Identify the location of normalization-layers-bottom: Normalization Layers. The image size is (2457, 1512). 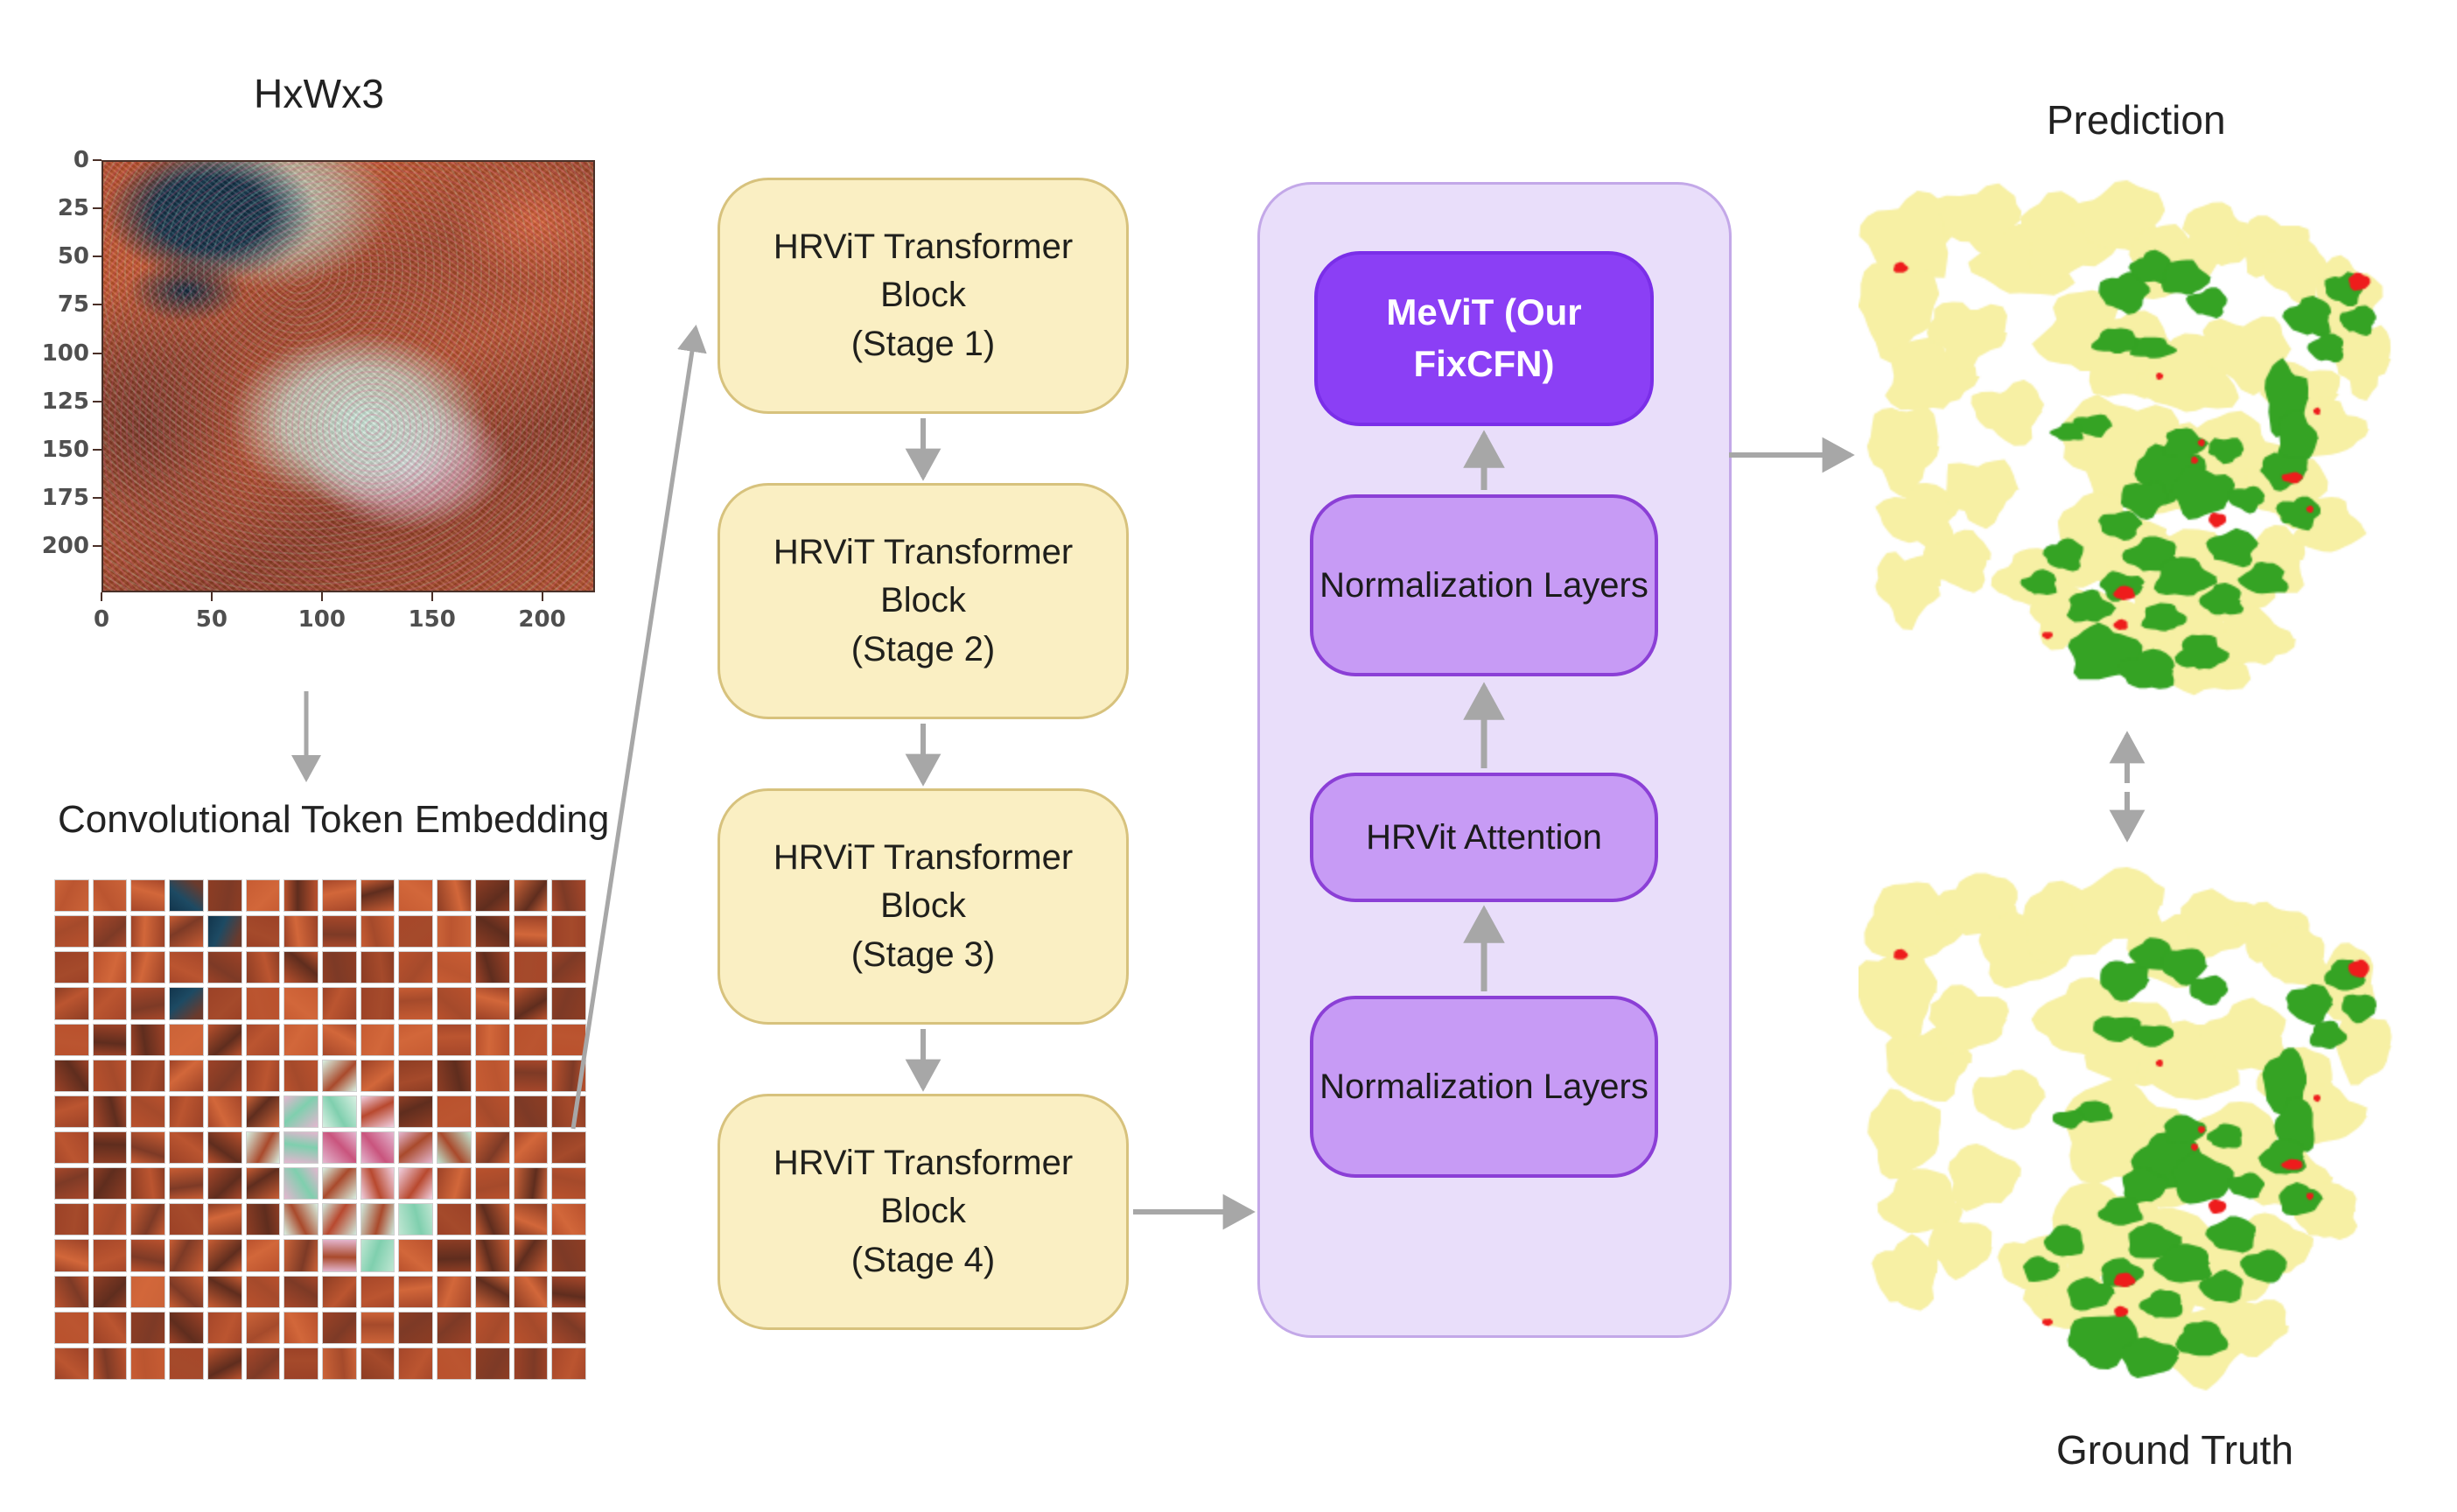
(1484, 1087).